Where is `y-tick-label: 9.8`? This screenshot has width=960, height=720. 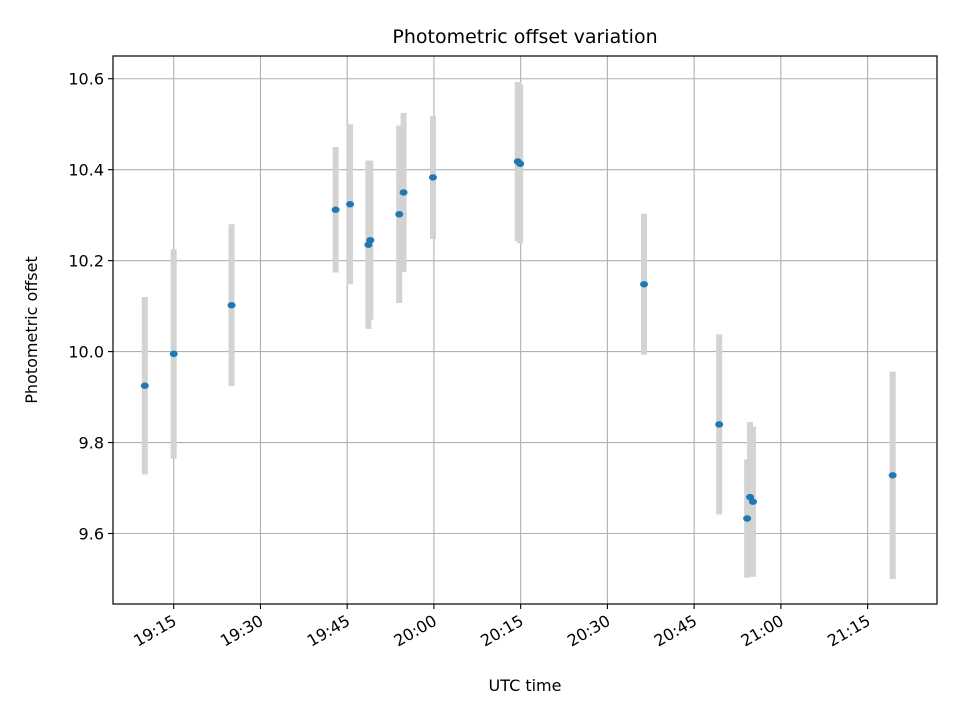
y-tick-label: 9.8 is located at coordinates (91, 443).